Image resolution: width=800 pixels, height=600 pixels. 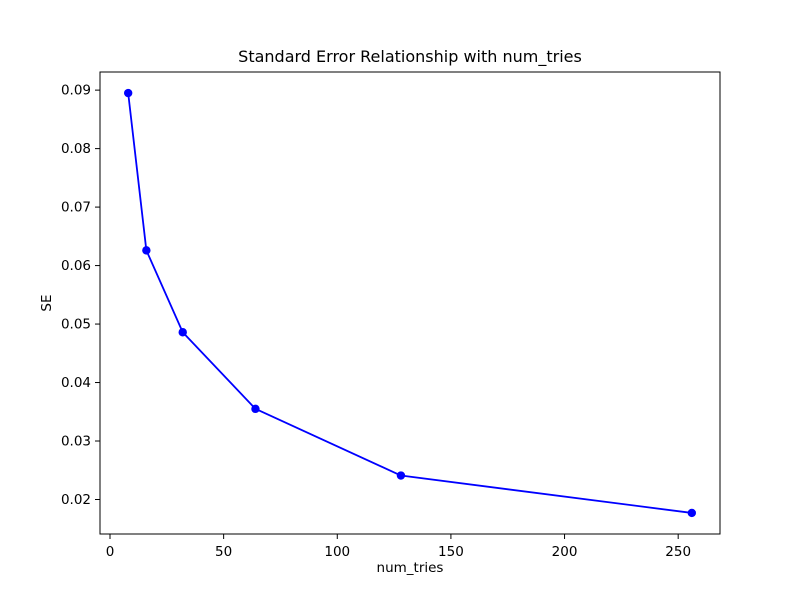 What do you see at coordinates (76, 208) in the screenshot?
I see `y-tick-label: 0.07` at bounding box center [76, 208].